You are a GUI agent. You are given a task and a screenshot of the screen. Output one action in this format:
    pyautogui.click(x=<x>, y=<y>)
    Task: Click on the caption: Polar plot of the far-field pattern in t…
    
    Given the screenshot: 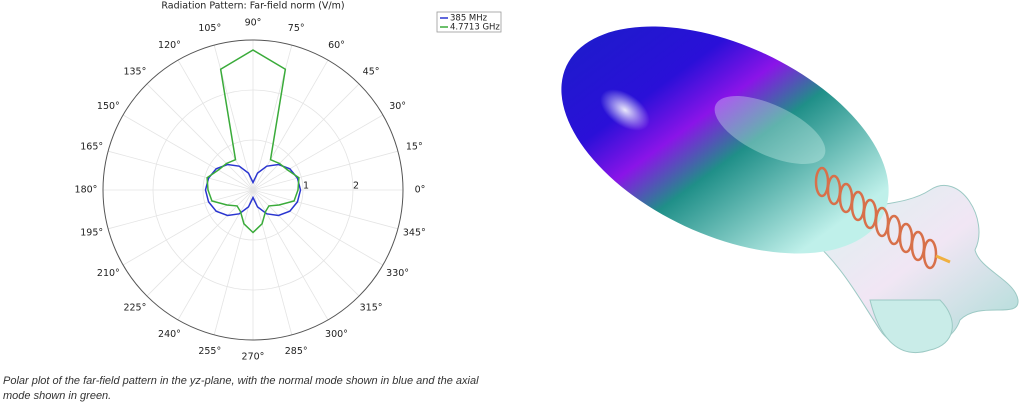 What is the action you would take?
    pyautogui.click(x=241, y=388)
    